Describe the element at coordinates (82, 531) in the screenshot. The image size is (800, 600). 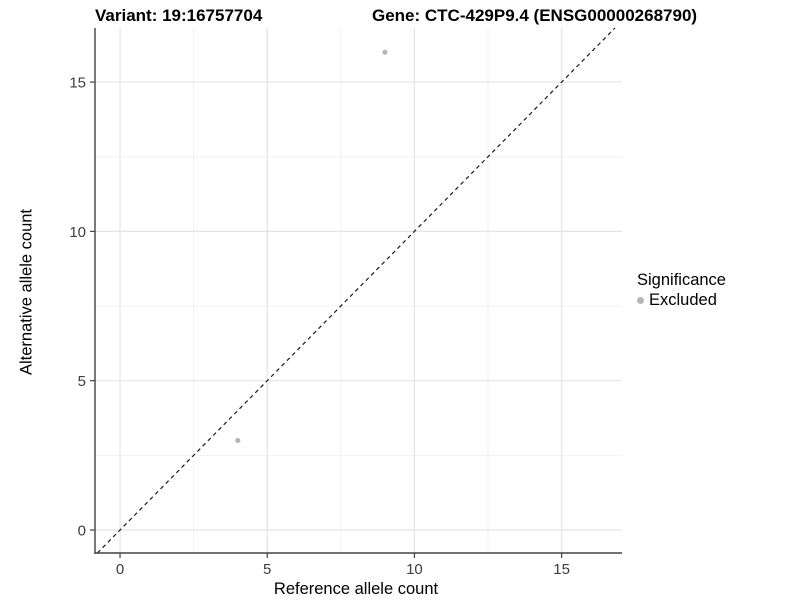
I see `y-tick-label: 0` at that location.